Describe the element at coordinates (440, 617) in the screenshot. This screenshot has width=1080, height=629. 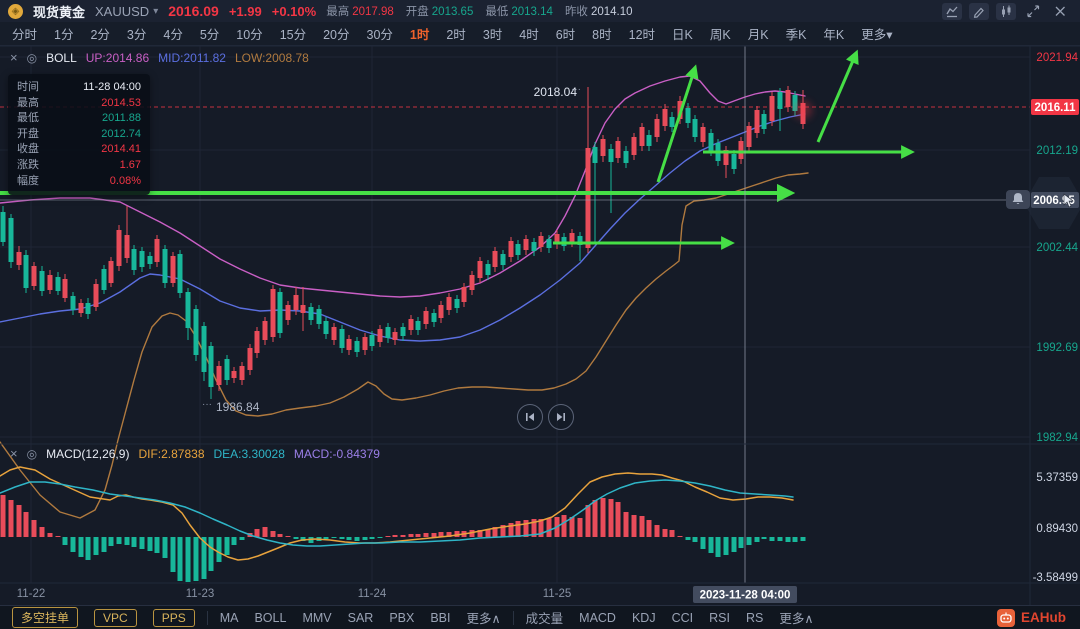
I see `main-indicator-BBI: BBI` at that location.